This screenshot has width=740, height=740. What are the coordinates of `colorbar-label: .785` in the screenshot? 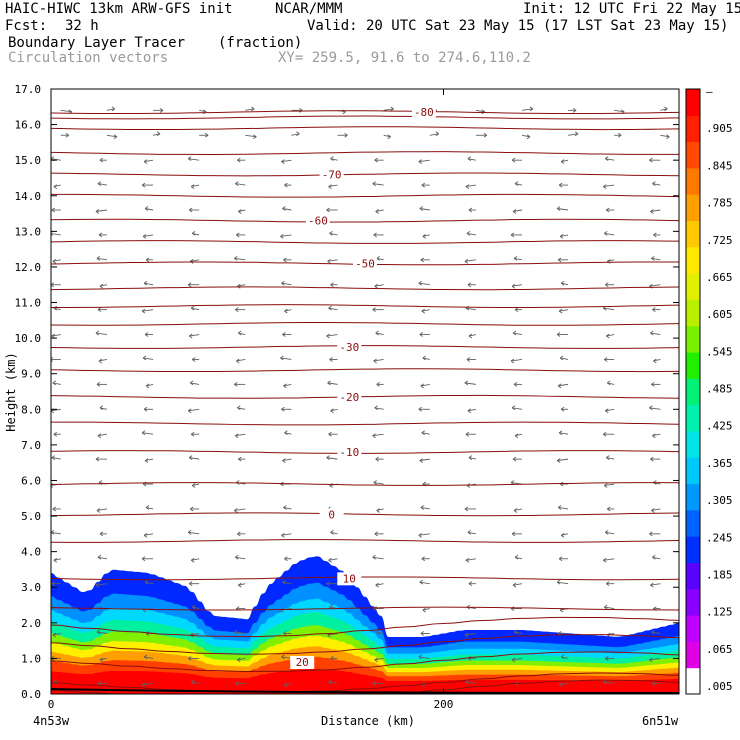 It's located at (719, 203).